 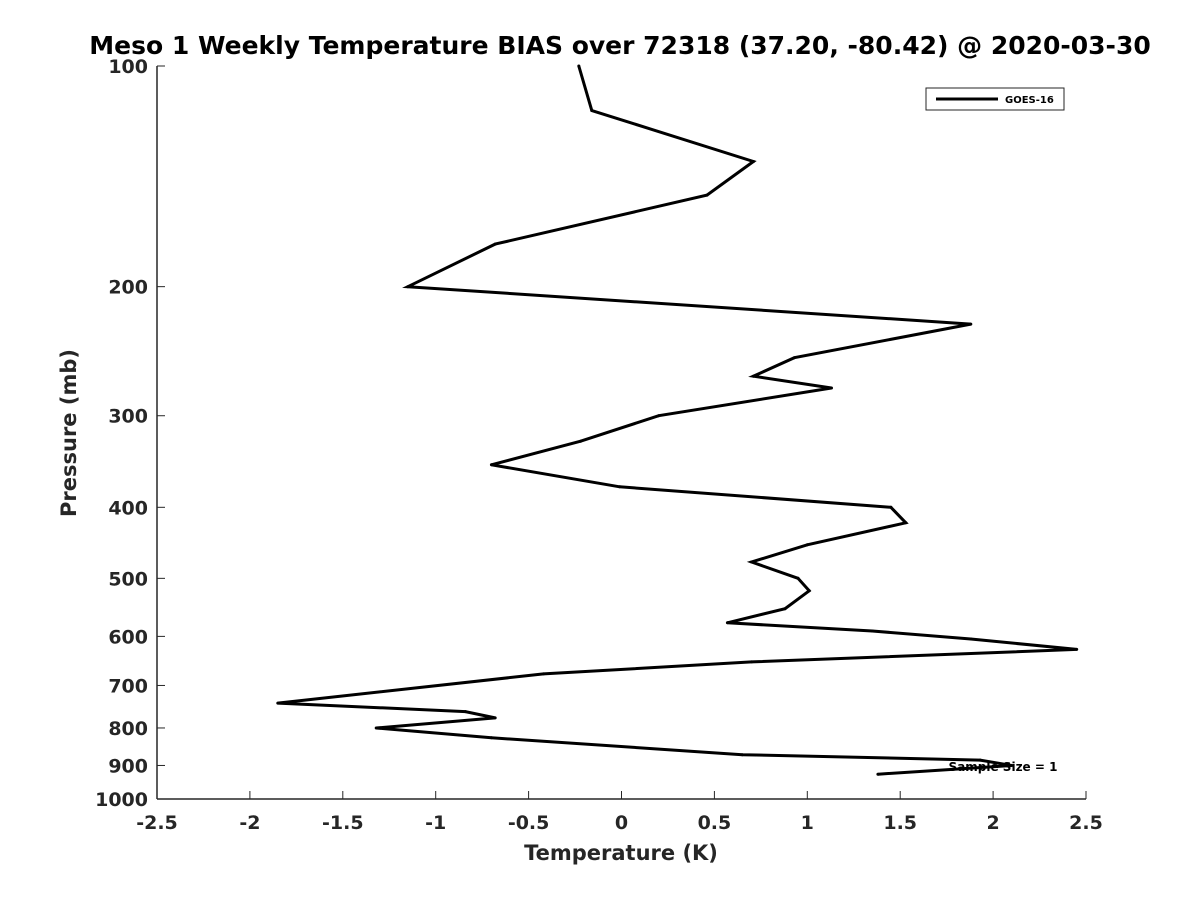 I want to click on x-tick-label: -0.5, so click(x=529, y=823).